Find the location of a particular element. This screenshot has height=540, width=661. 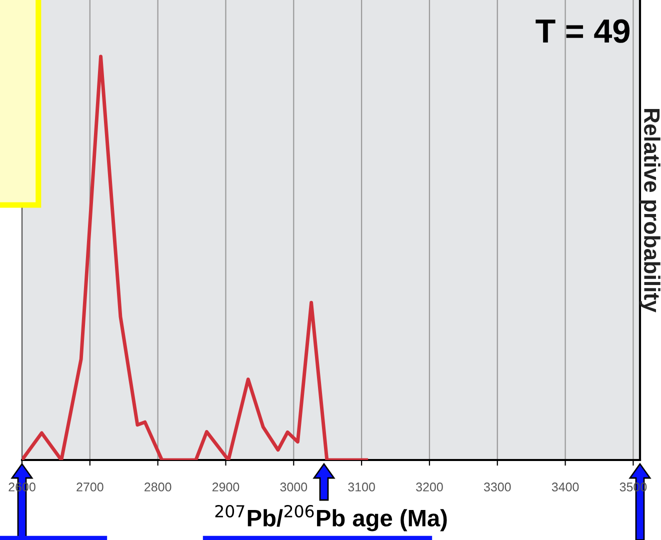

x-tick-label: 3000 is located at coordinates (294, 487).